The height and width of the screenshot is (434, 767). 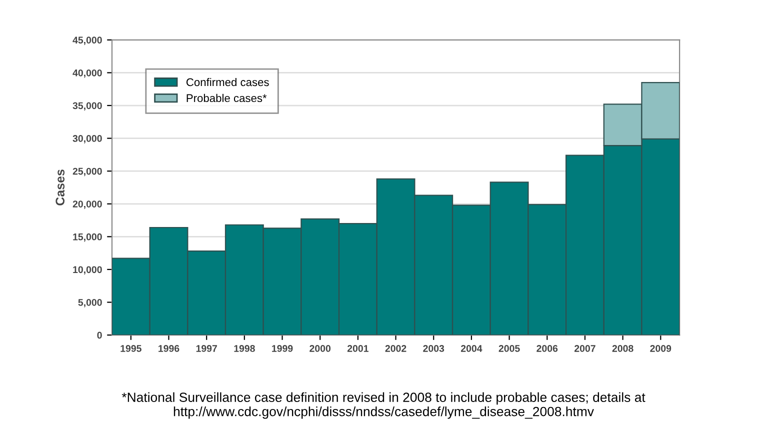 I want to click on x-tick-label: 1998, so click(x=244, y=348).